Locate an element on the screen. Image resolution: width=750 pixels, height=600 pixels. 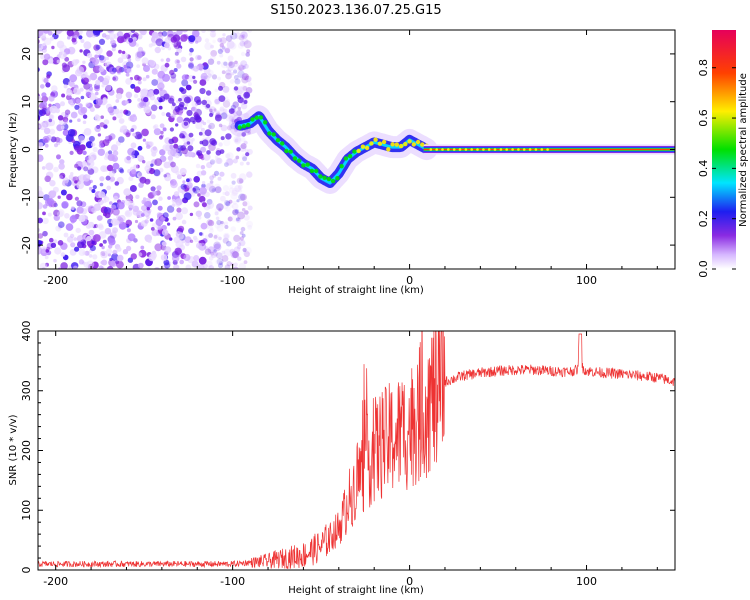
spectral-ridge is located at coordinates (451, 149).